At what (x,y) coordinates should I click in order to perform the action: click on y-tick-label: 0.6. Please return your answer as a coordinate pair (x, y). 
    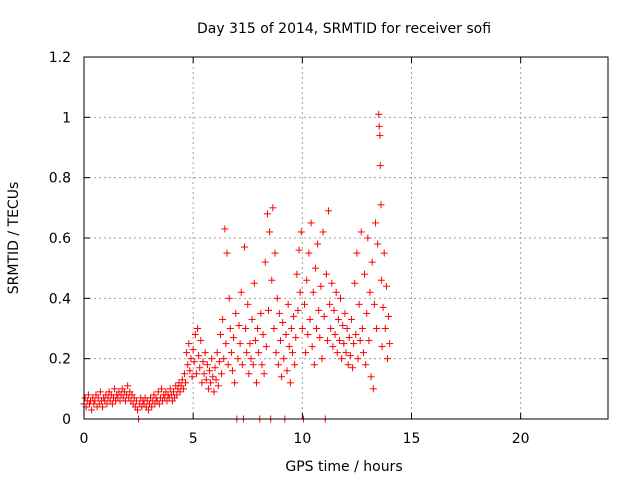
    Looking at the image, I should click on (60, 239).